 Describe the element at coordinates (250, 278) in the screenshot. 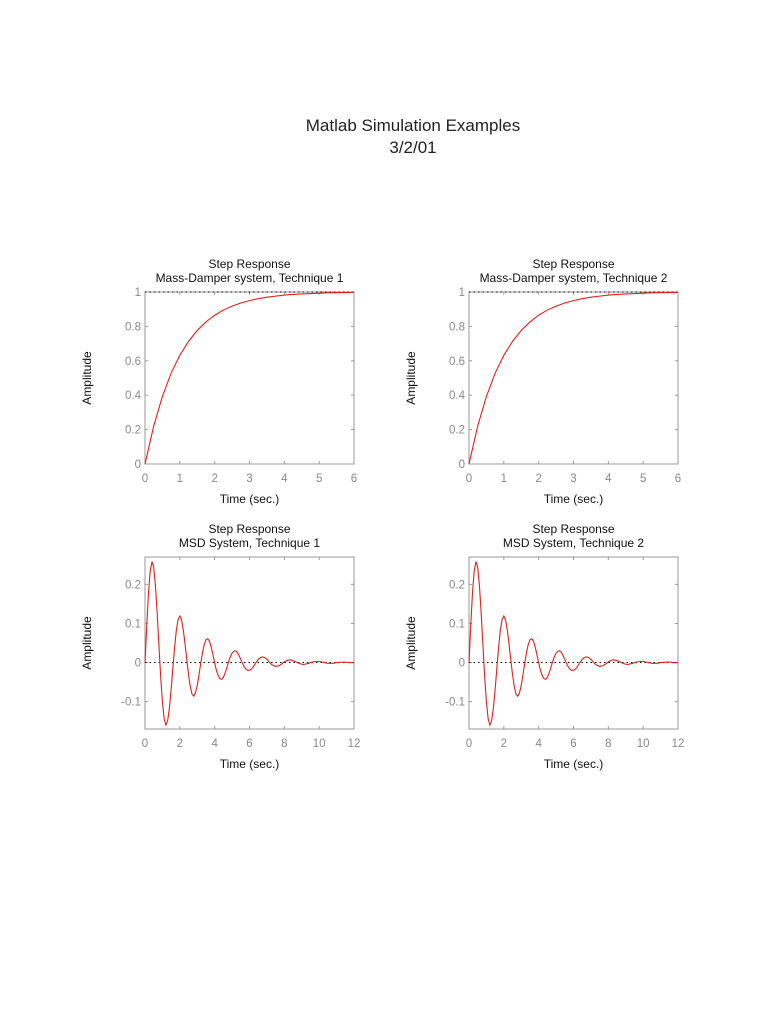

I see `chart-subtitle: Mass-Damper system, Technique 1` at that location.